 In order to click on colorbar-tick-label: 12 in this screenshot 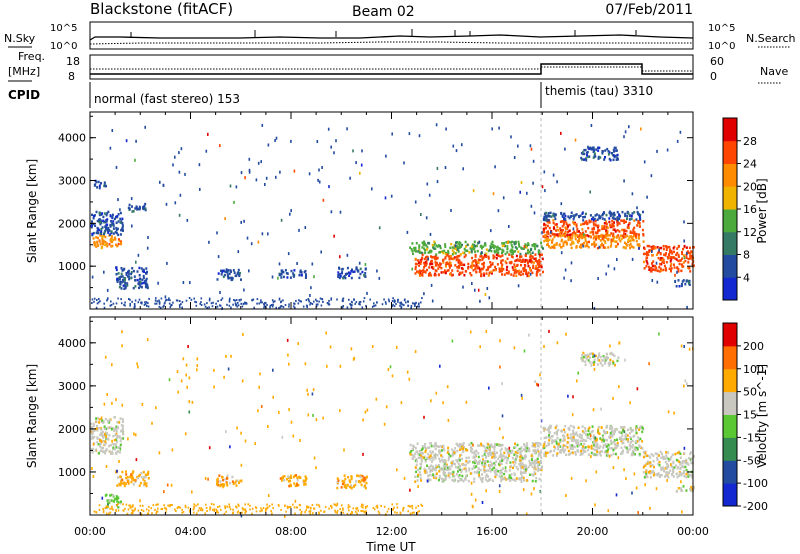, I will do `click(750, 232)`.